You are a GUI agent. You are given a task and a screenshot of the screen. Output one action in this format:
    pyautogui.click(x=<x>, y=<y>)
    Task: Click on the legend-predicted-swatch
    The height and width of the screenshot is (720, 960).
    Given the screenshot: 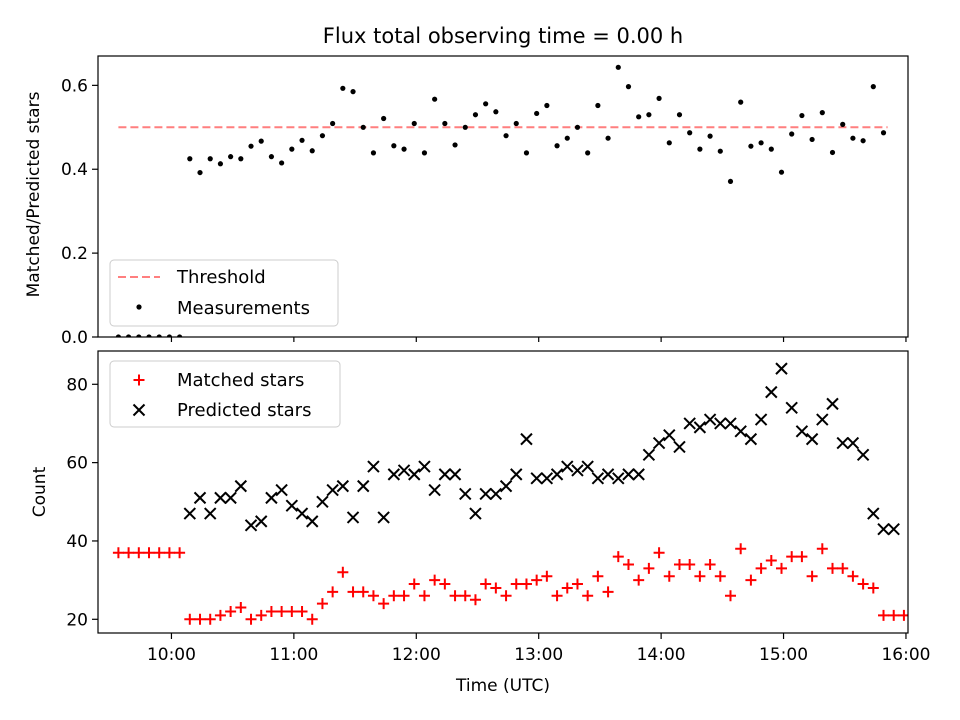 What is the action you would take?
    pyautogui.click(x=139, y=410)
    